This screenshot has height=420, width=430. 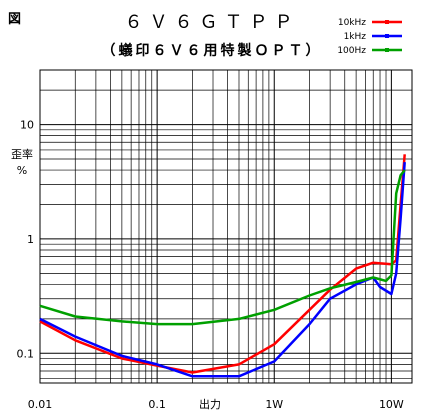 What do you see at coordinates (40, 404) in the screenshot?
I see `x-tick-label: 0.01` at bounding box center [40, 404].